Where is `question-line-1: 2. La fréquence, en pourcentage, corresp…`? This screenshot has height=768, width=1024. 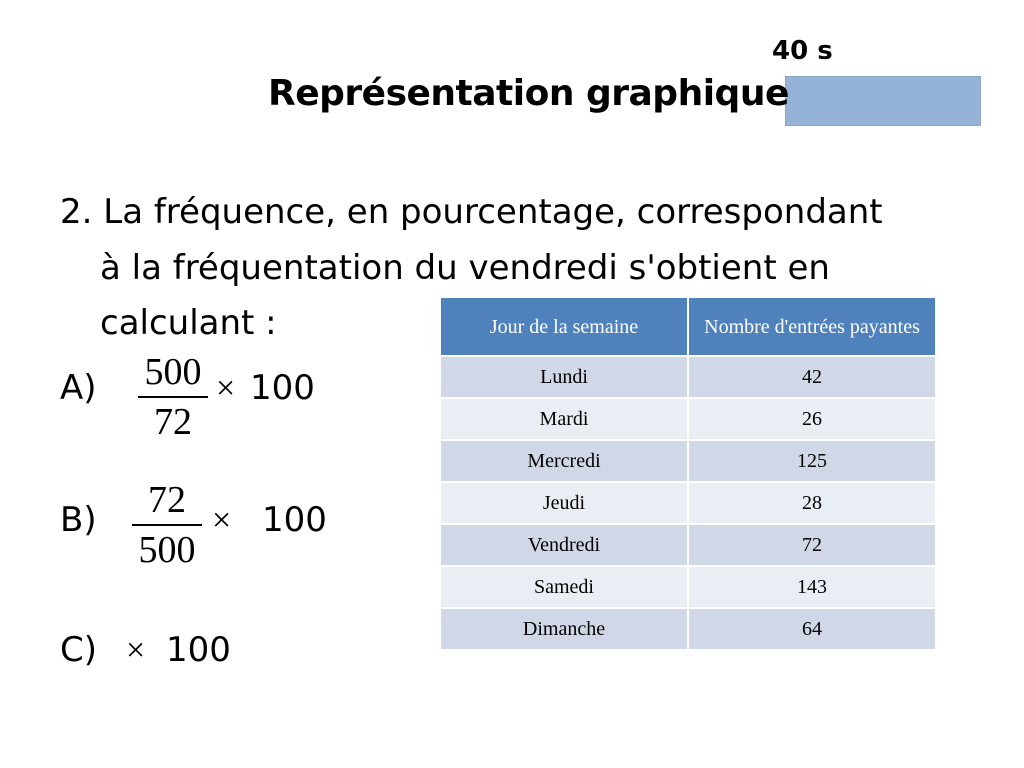
question-line-1: 2. La fréquence, en pourcentage, corresp… is located at coordinates (471, 212).